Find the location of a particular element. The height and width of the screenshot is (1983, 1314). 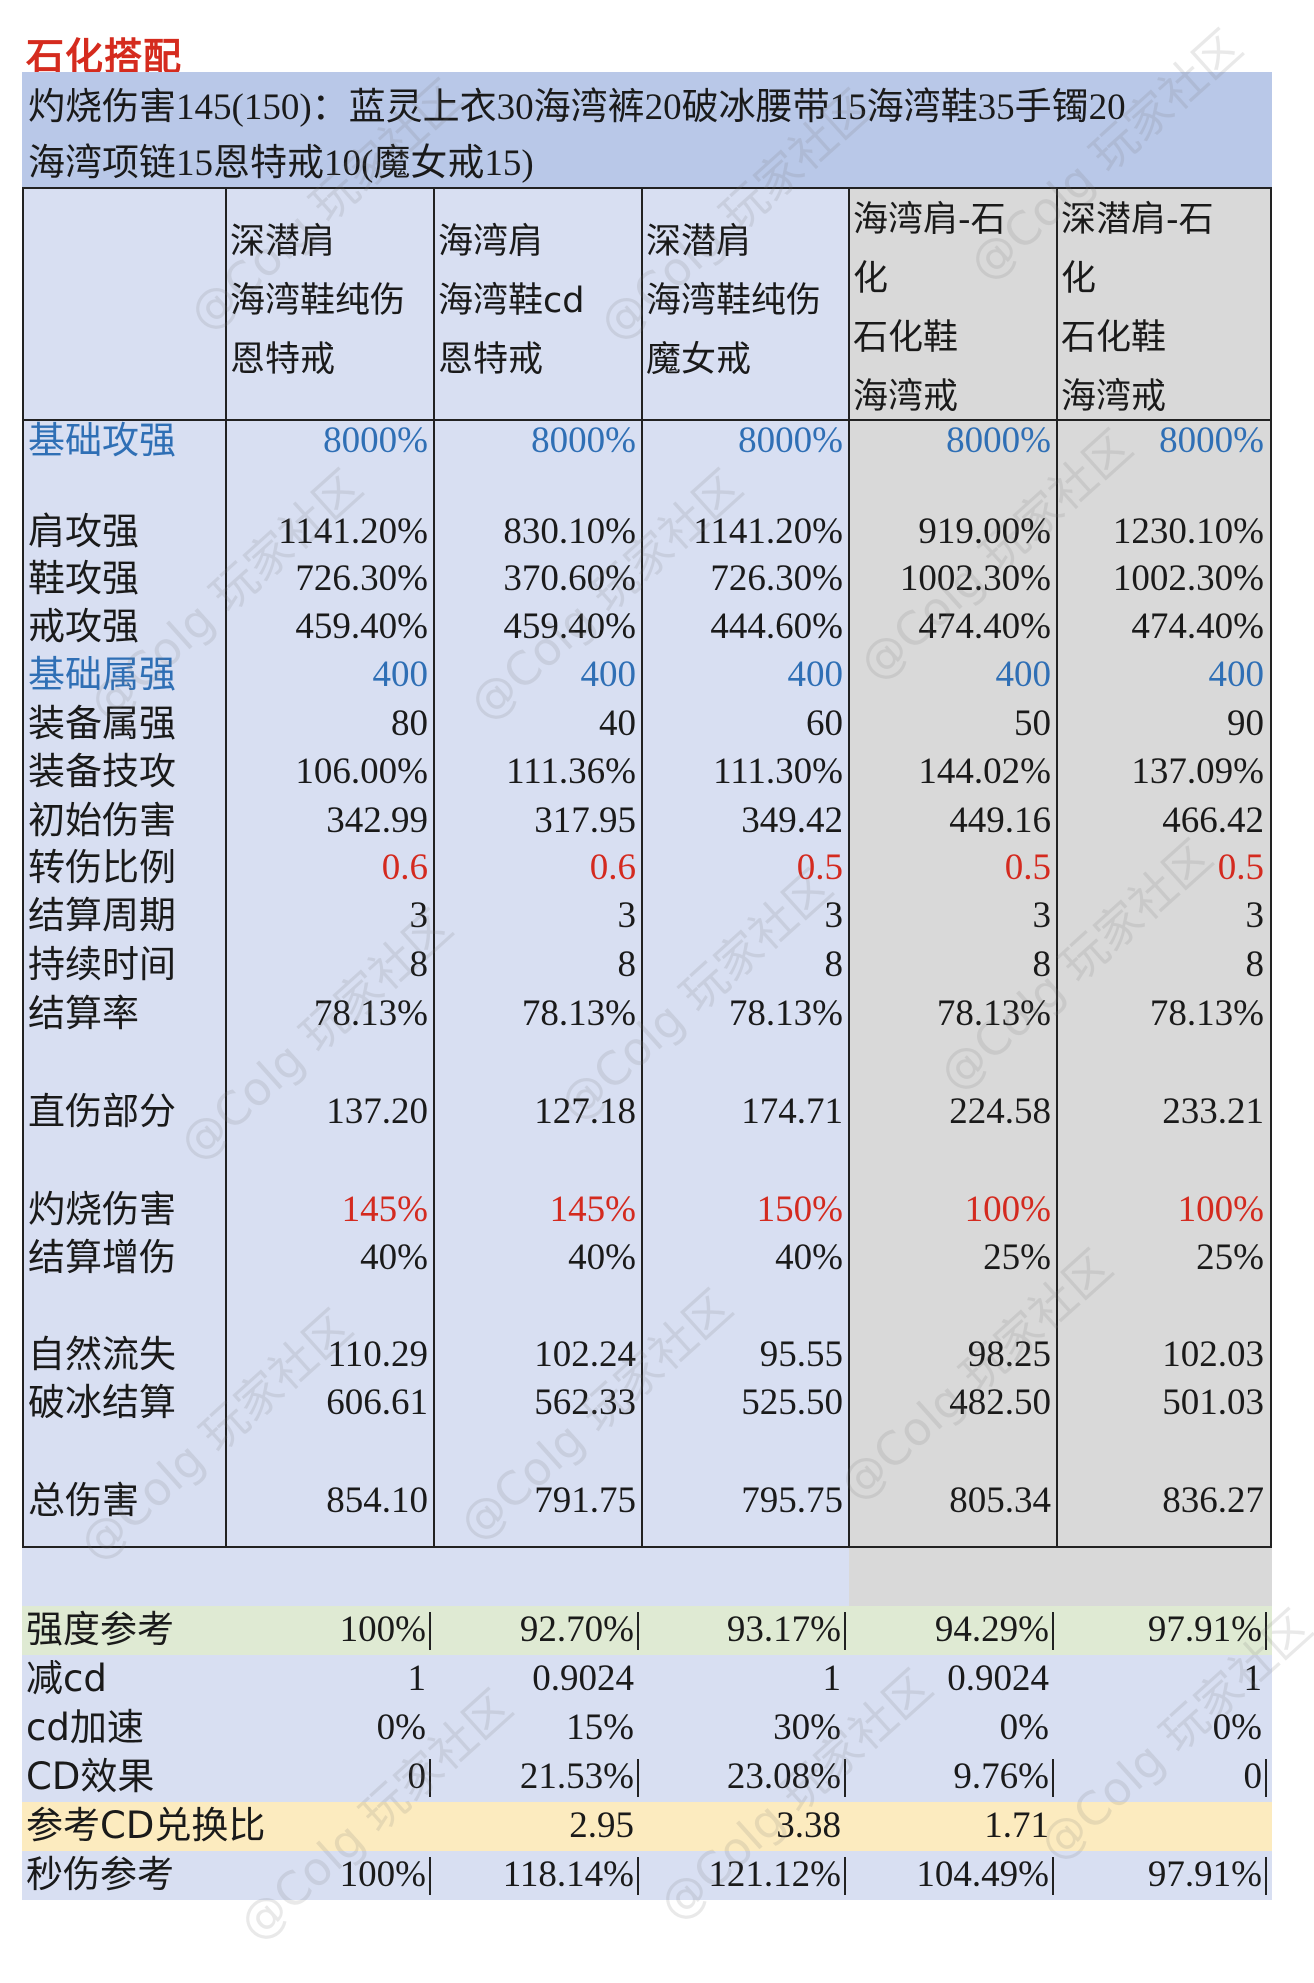

table-cell: 919.00% is located at coordinates (984, 531).